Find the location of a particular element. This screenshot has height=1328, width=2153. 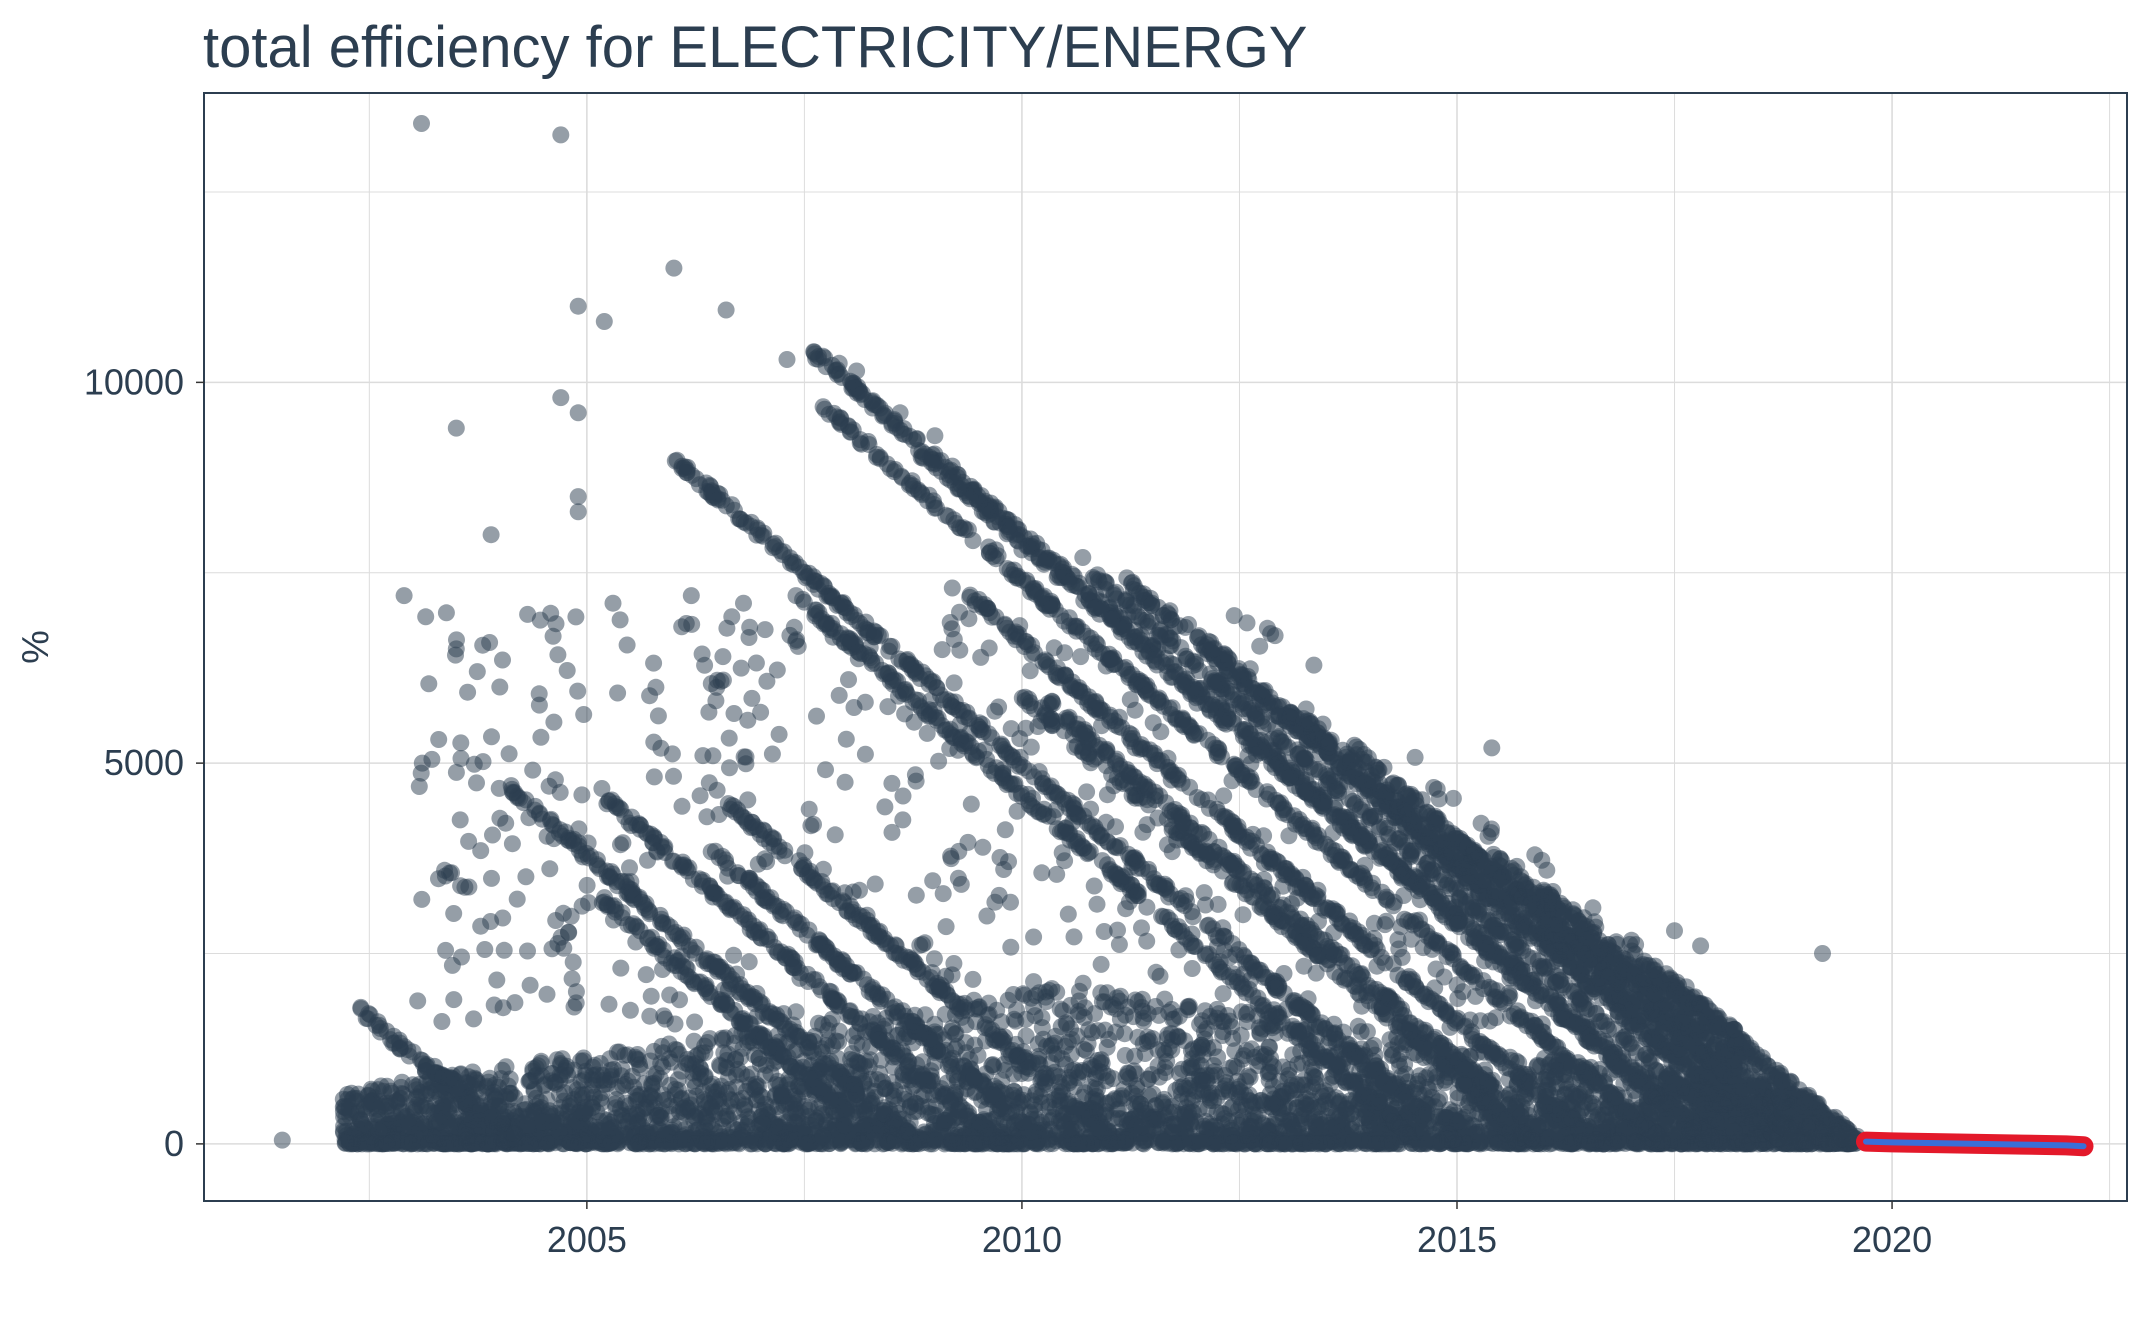

chart-title: total efficiency for ELECTRICITY/ENERGY is located at coordinates (755, 47).